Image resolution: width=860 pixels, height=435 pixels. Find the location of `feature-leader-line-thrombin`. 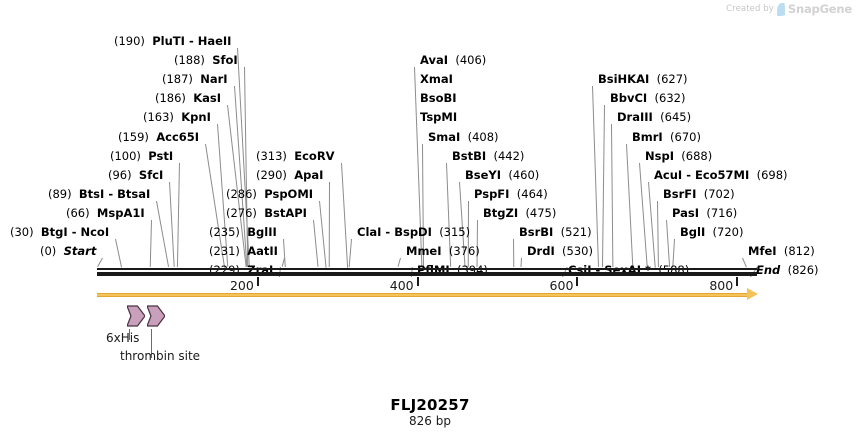

feature-leader-line-thrombin is located at coordinates (151, 343).